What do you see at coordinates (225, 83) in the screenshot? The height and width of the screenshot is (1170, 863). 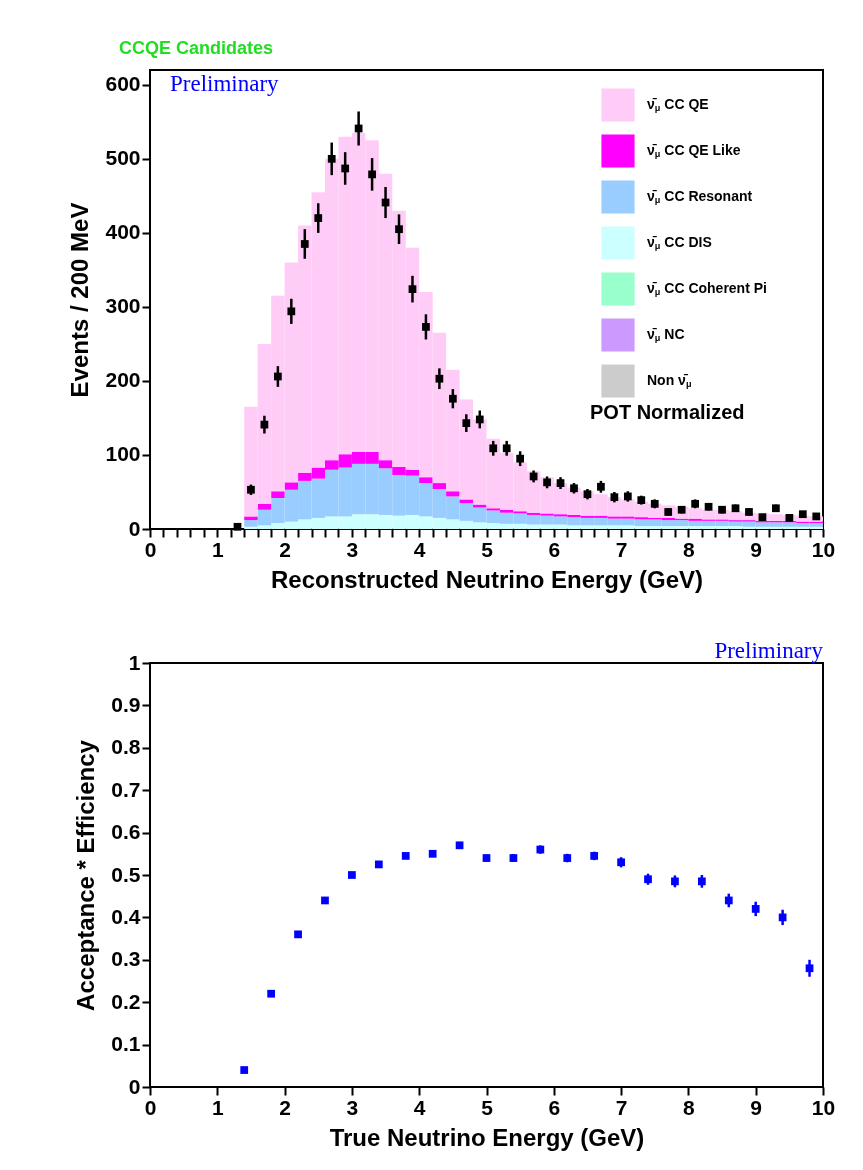 I see `annotation: Preliminary` at bounding box center [225, 83].